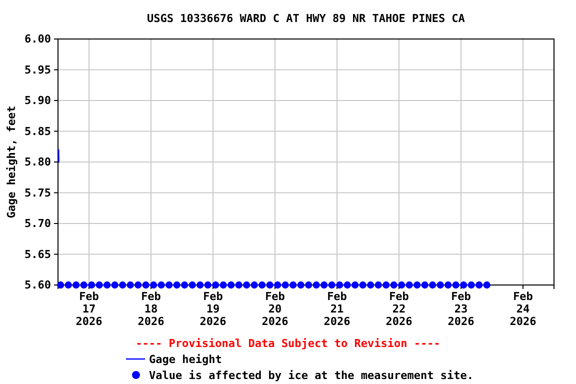  I want to click on text: ---- Provisional Data Subject to Revision ----, so click(288, 343).